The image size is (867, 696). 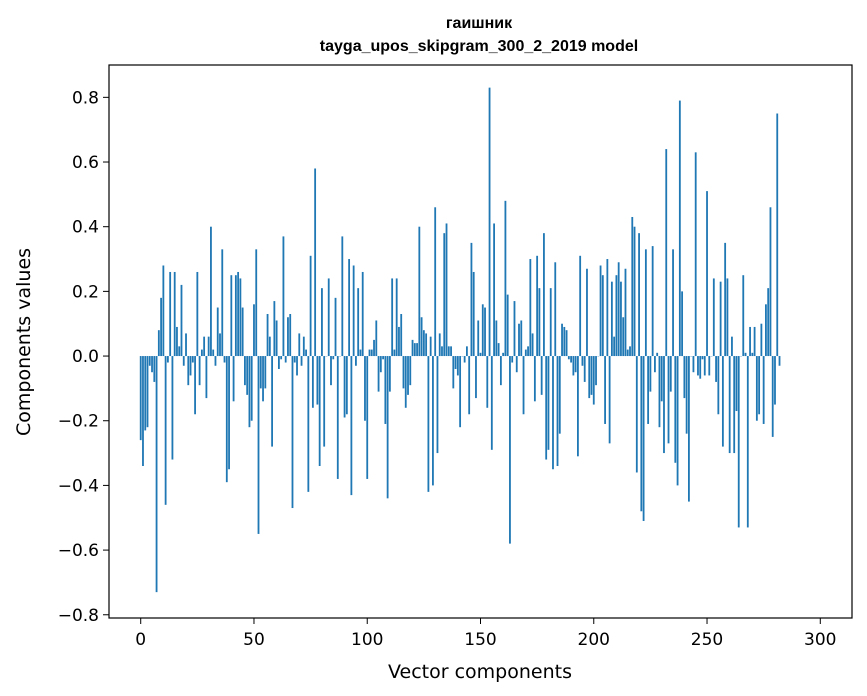 I want to click on y-tick-label: 0.4, so click(x=85, y=228).